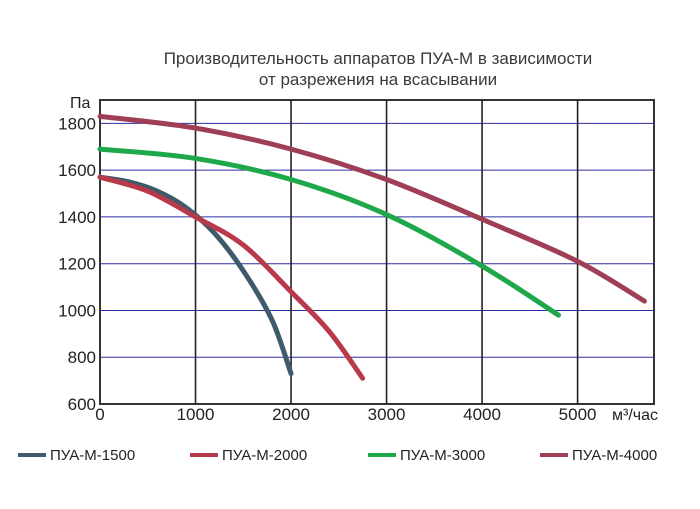 This screenshot has width=700, height=509. Describe the element at coordinates (77, 264) in the screenshot. I see `y-tick-label: 1200` at that location.